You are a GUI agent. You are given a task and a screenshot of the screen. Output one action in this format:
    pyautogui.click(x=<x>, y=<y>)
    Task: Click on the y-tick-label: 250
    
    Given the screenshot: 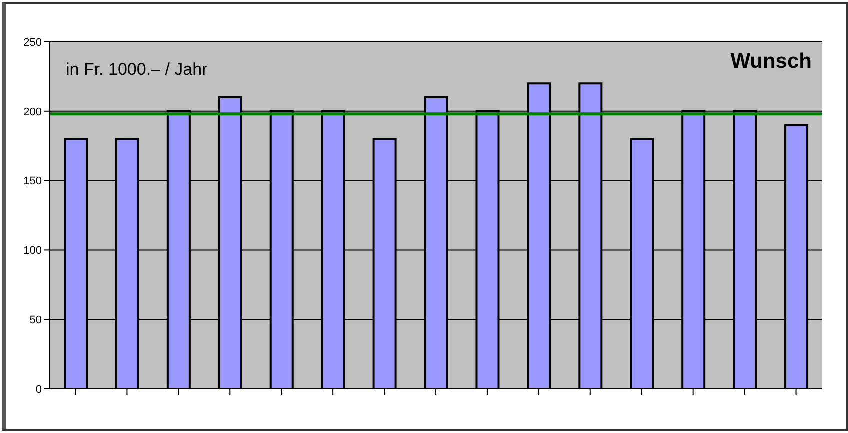 What is the action you would take?
    pyautogui.click(x=33, y=42)
    